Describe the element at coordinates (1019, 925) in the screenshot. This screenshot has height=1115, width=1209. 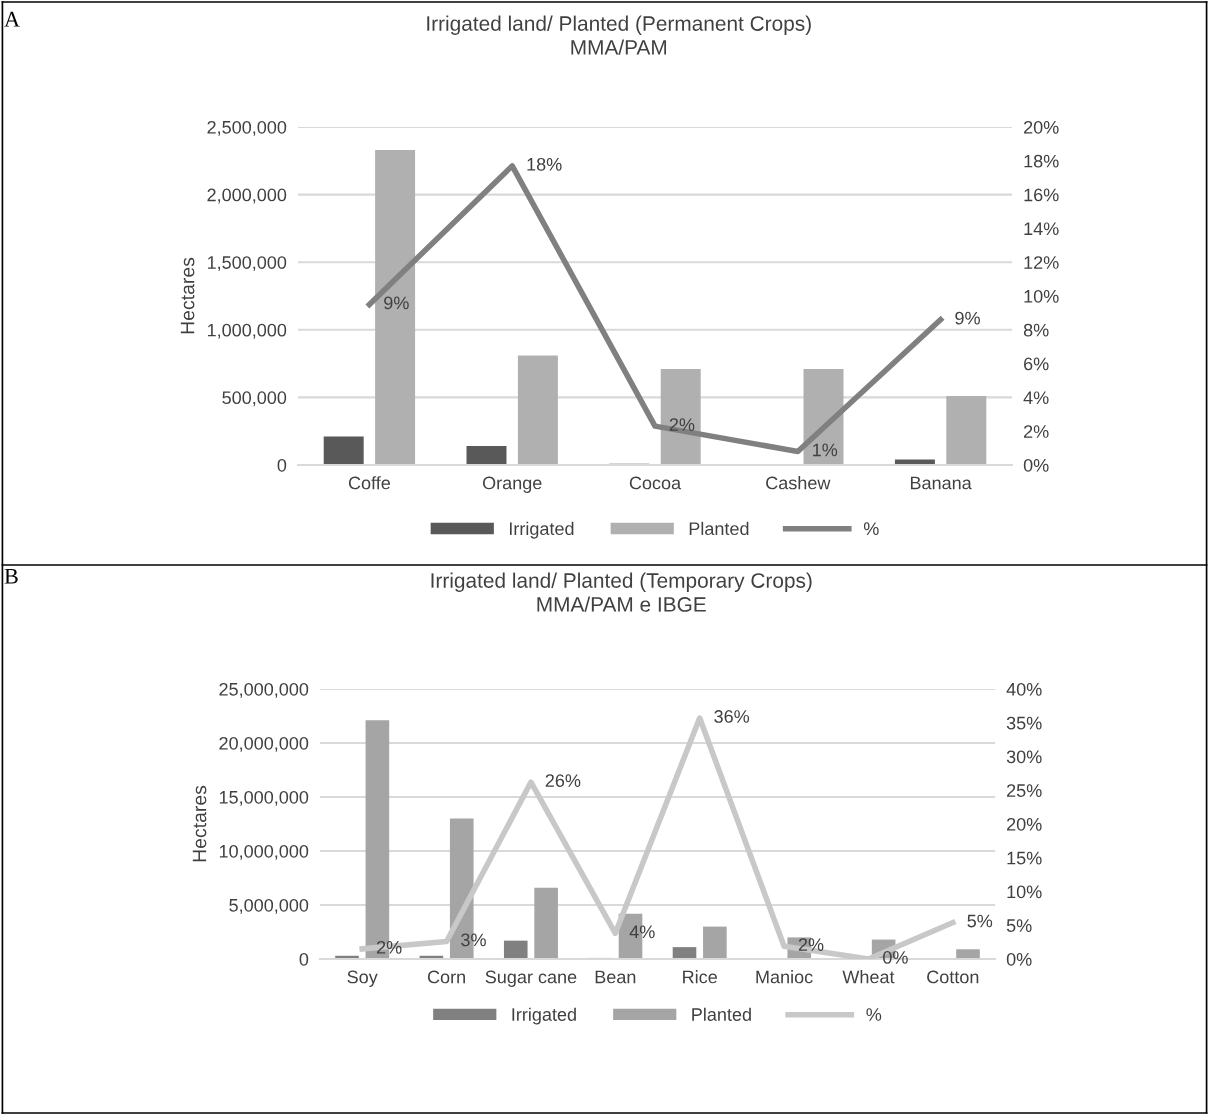
I see `y2-tick-label: 5%` at that location.